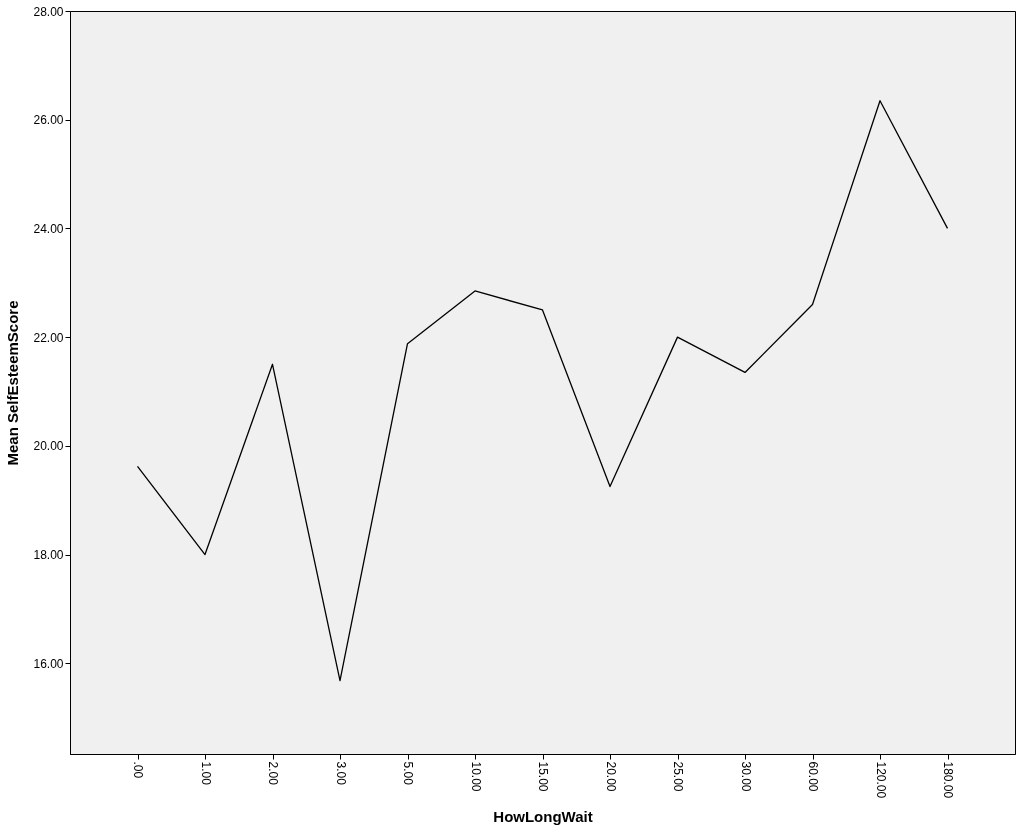  I want to click on x-tick-label: 3.00, so click(340, 773).